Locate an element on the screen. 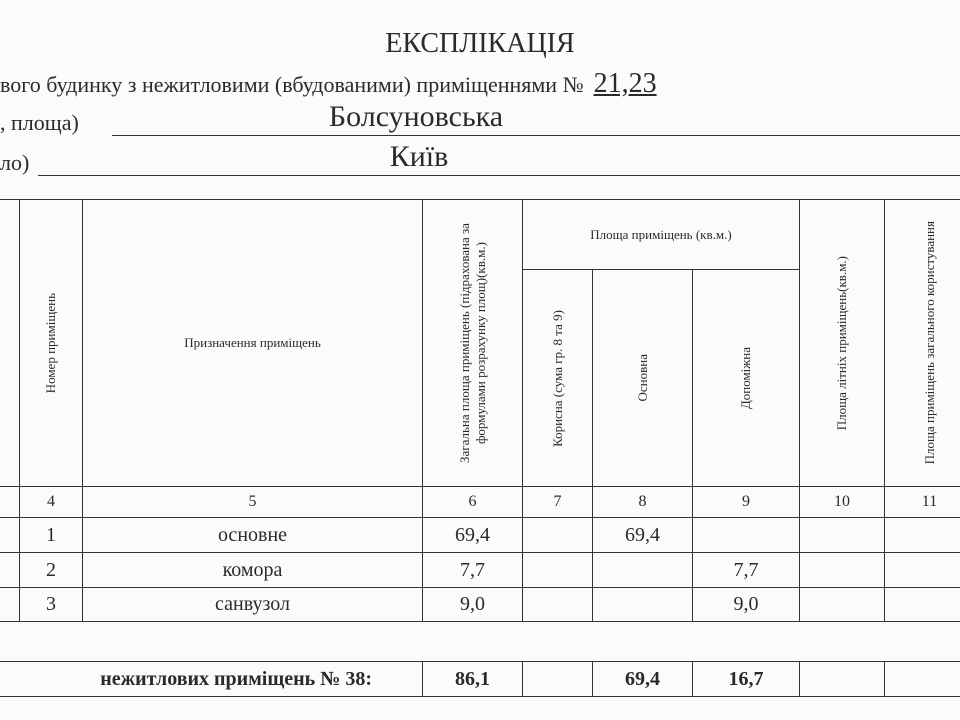  column-number-text: 8 is located at coordinates (642, 501).